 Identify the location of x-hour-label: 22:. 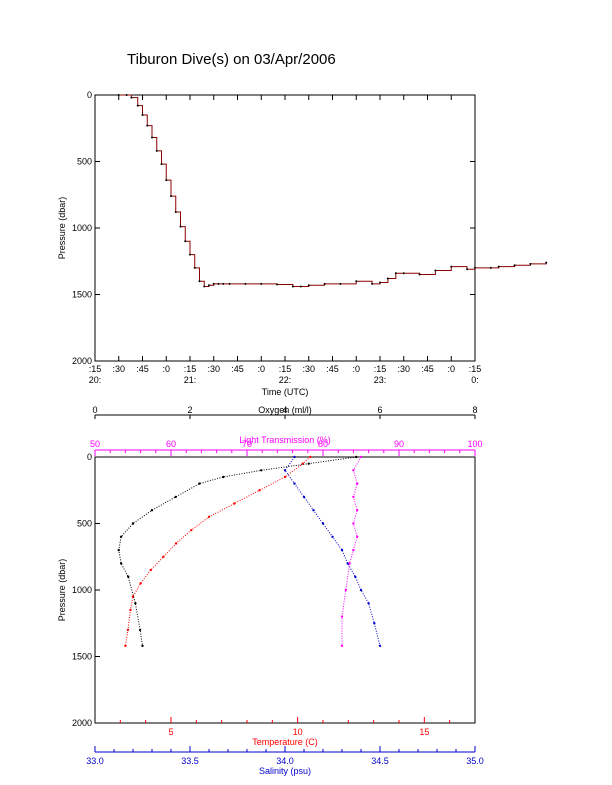
(285, 380).